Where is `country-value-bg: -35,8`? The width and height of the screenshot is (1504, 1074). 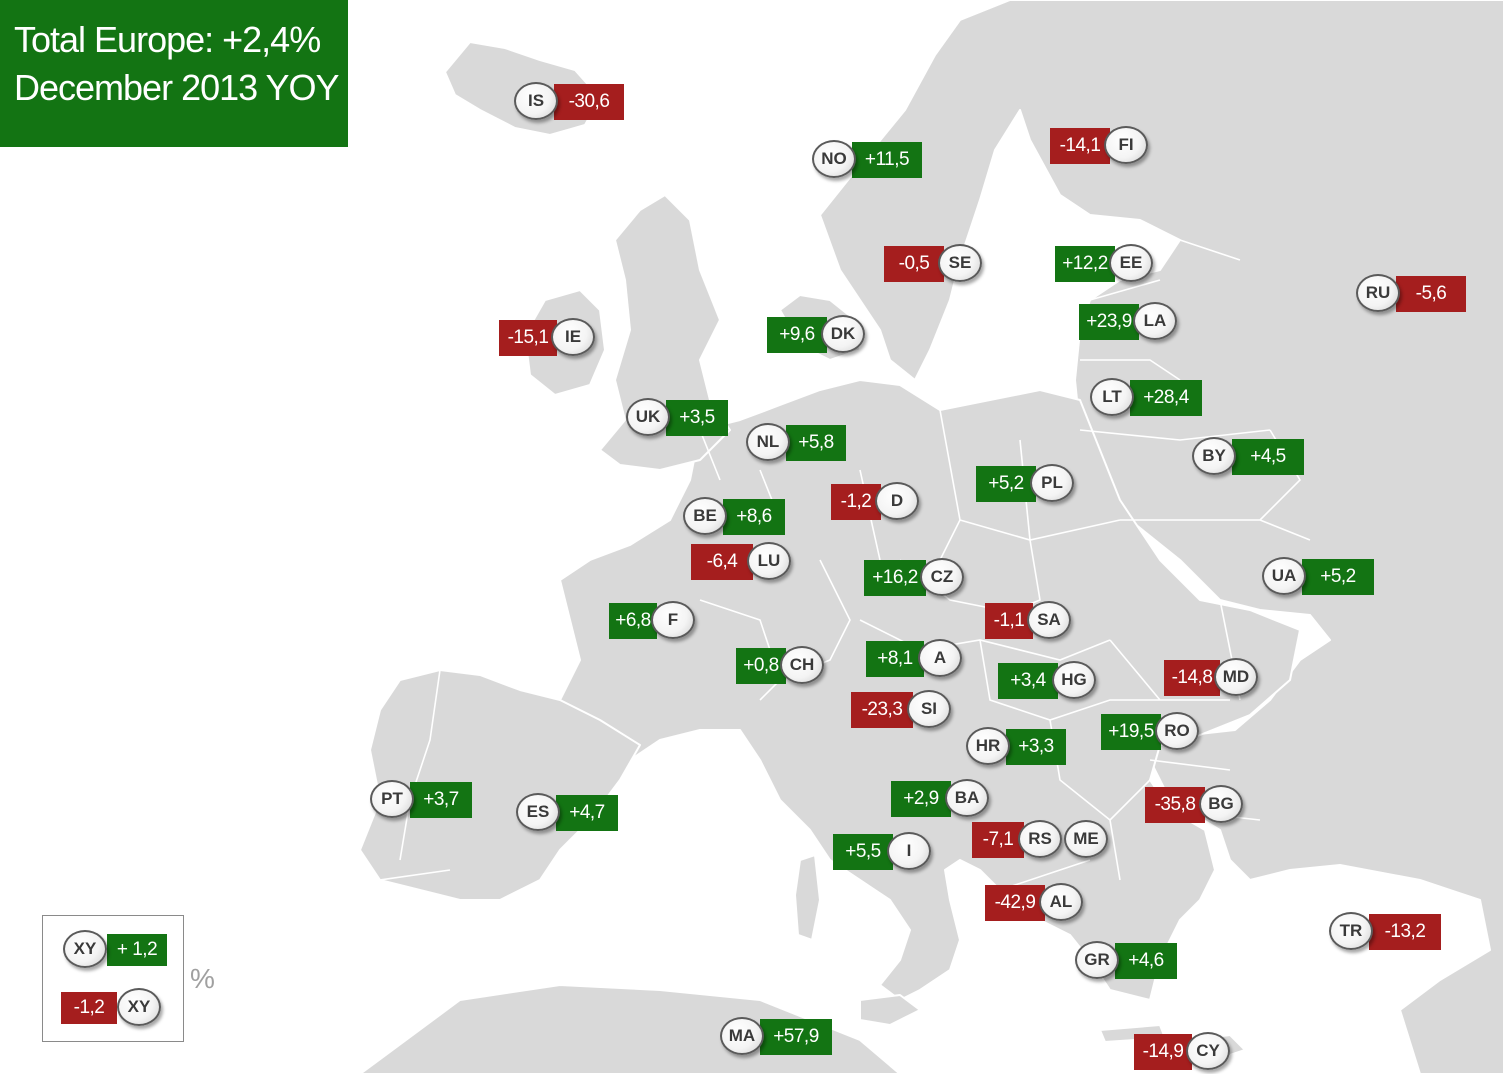 country-value-bg: -35,8 is located at coordinates (1175, 805).